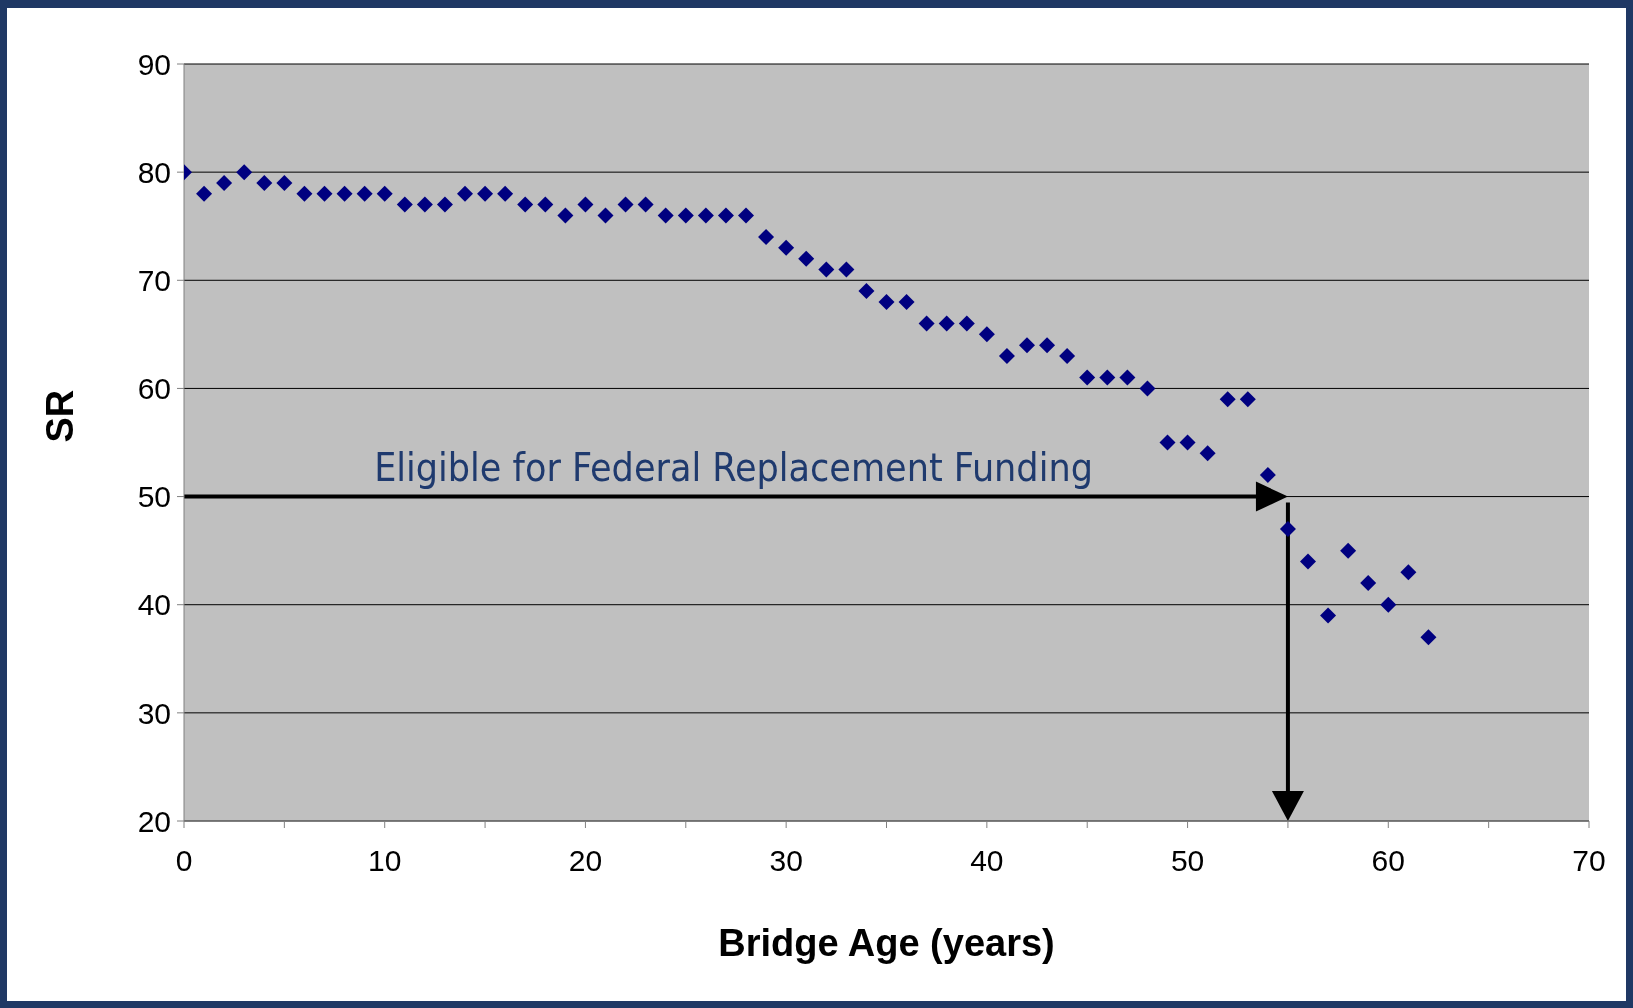 The width and height of the screenshot is (1633, 1008). What do you see at coordinates (1187, 861) in the screenshot?
I see `x-tick-label: 50` at bounding box center [1187, 861].